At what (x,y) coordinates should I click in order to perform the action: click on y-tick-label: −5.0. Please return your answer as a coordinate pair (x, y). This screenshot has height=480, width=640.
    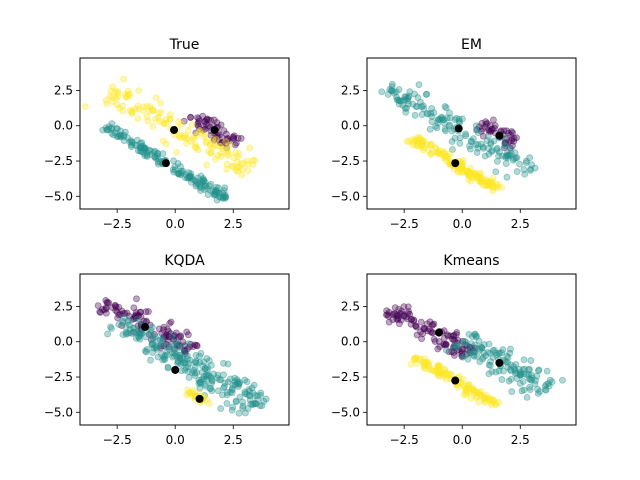
    Looking at the image, I should click on (345, 412).